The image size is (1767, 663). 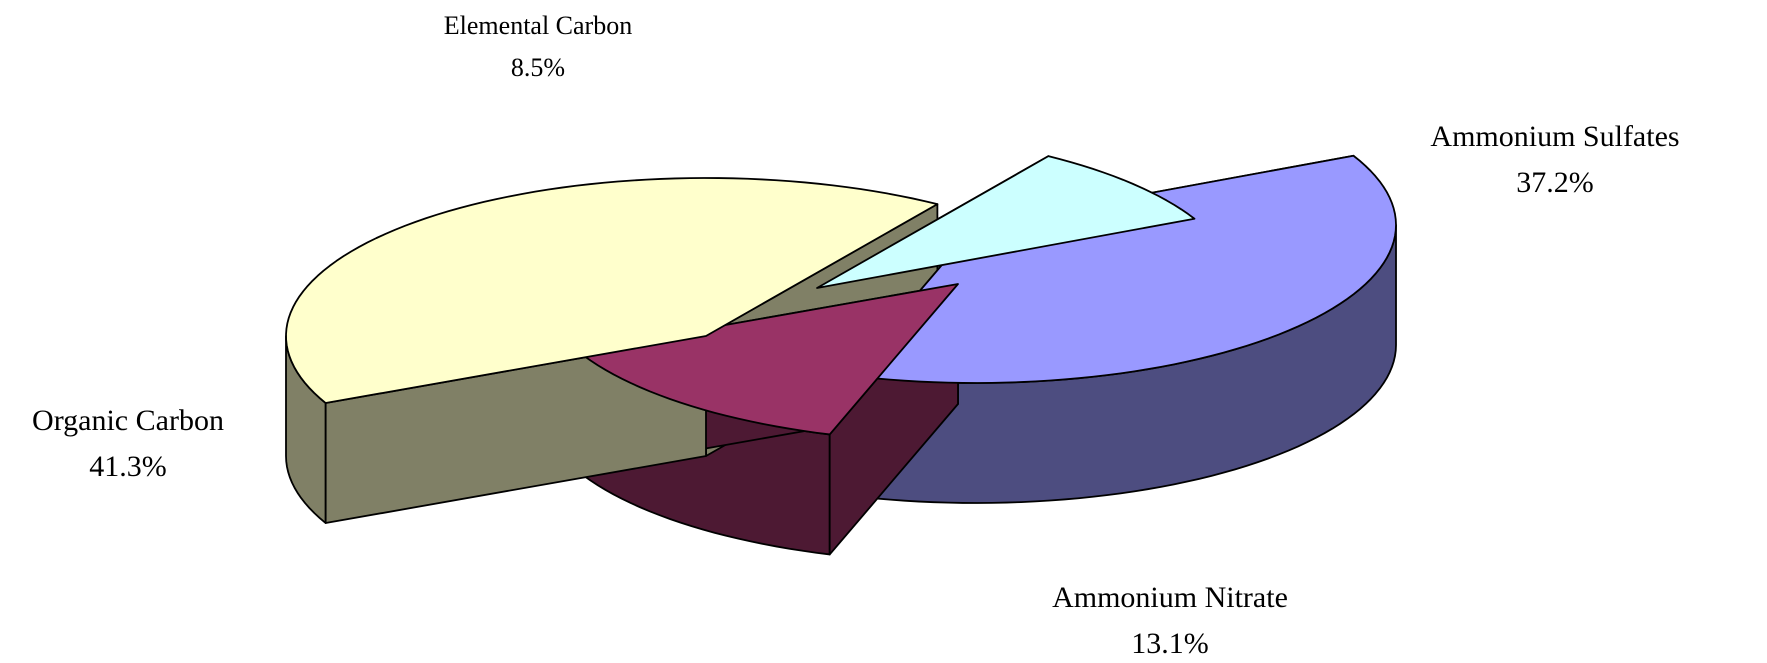 I want to click on slice-label-name: Ammonium Sulfates, so click(x=1554, y=136).